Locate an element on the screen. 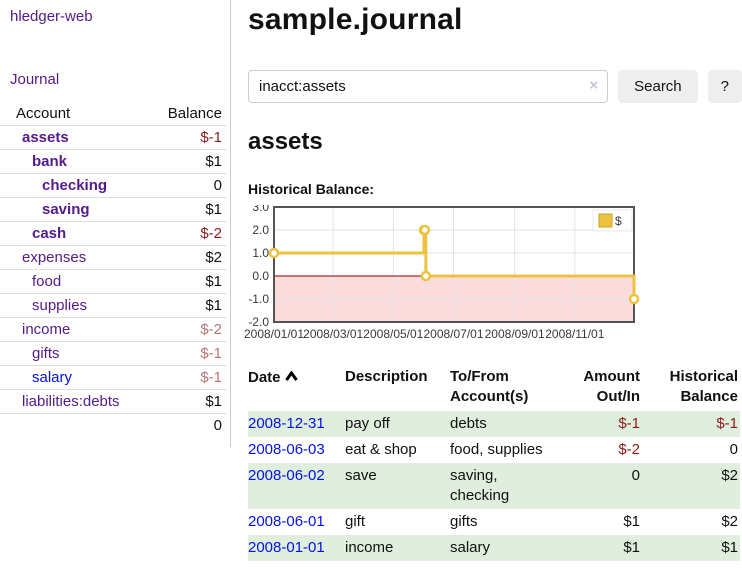 This screenshot has width=742, height=582. account-row: salary $-1 is located at coordinates (113, 377).